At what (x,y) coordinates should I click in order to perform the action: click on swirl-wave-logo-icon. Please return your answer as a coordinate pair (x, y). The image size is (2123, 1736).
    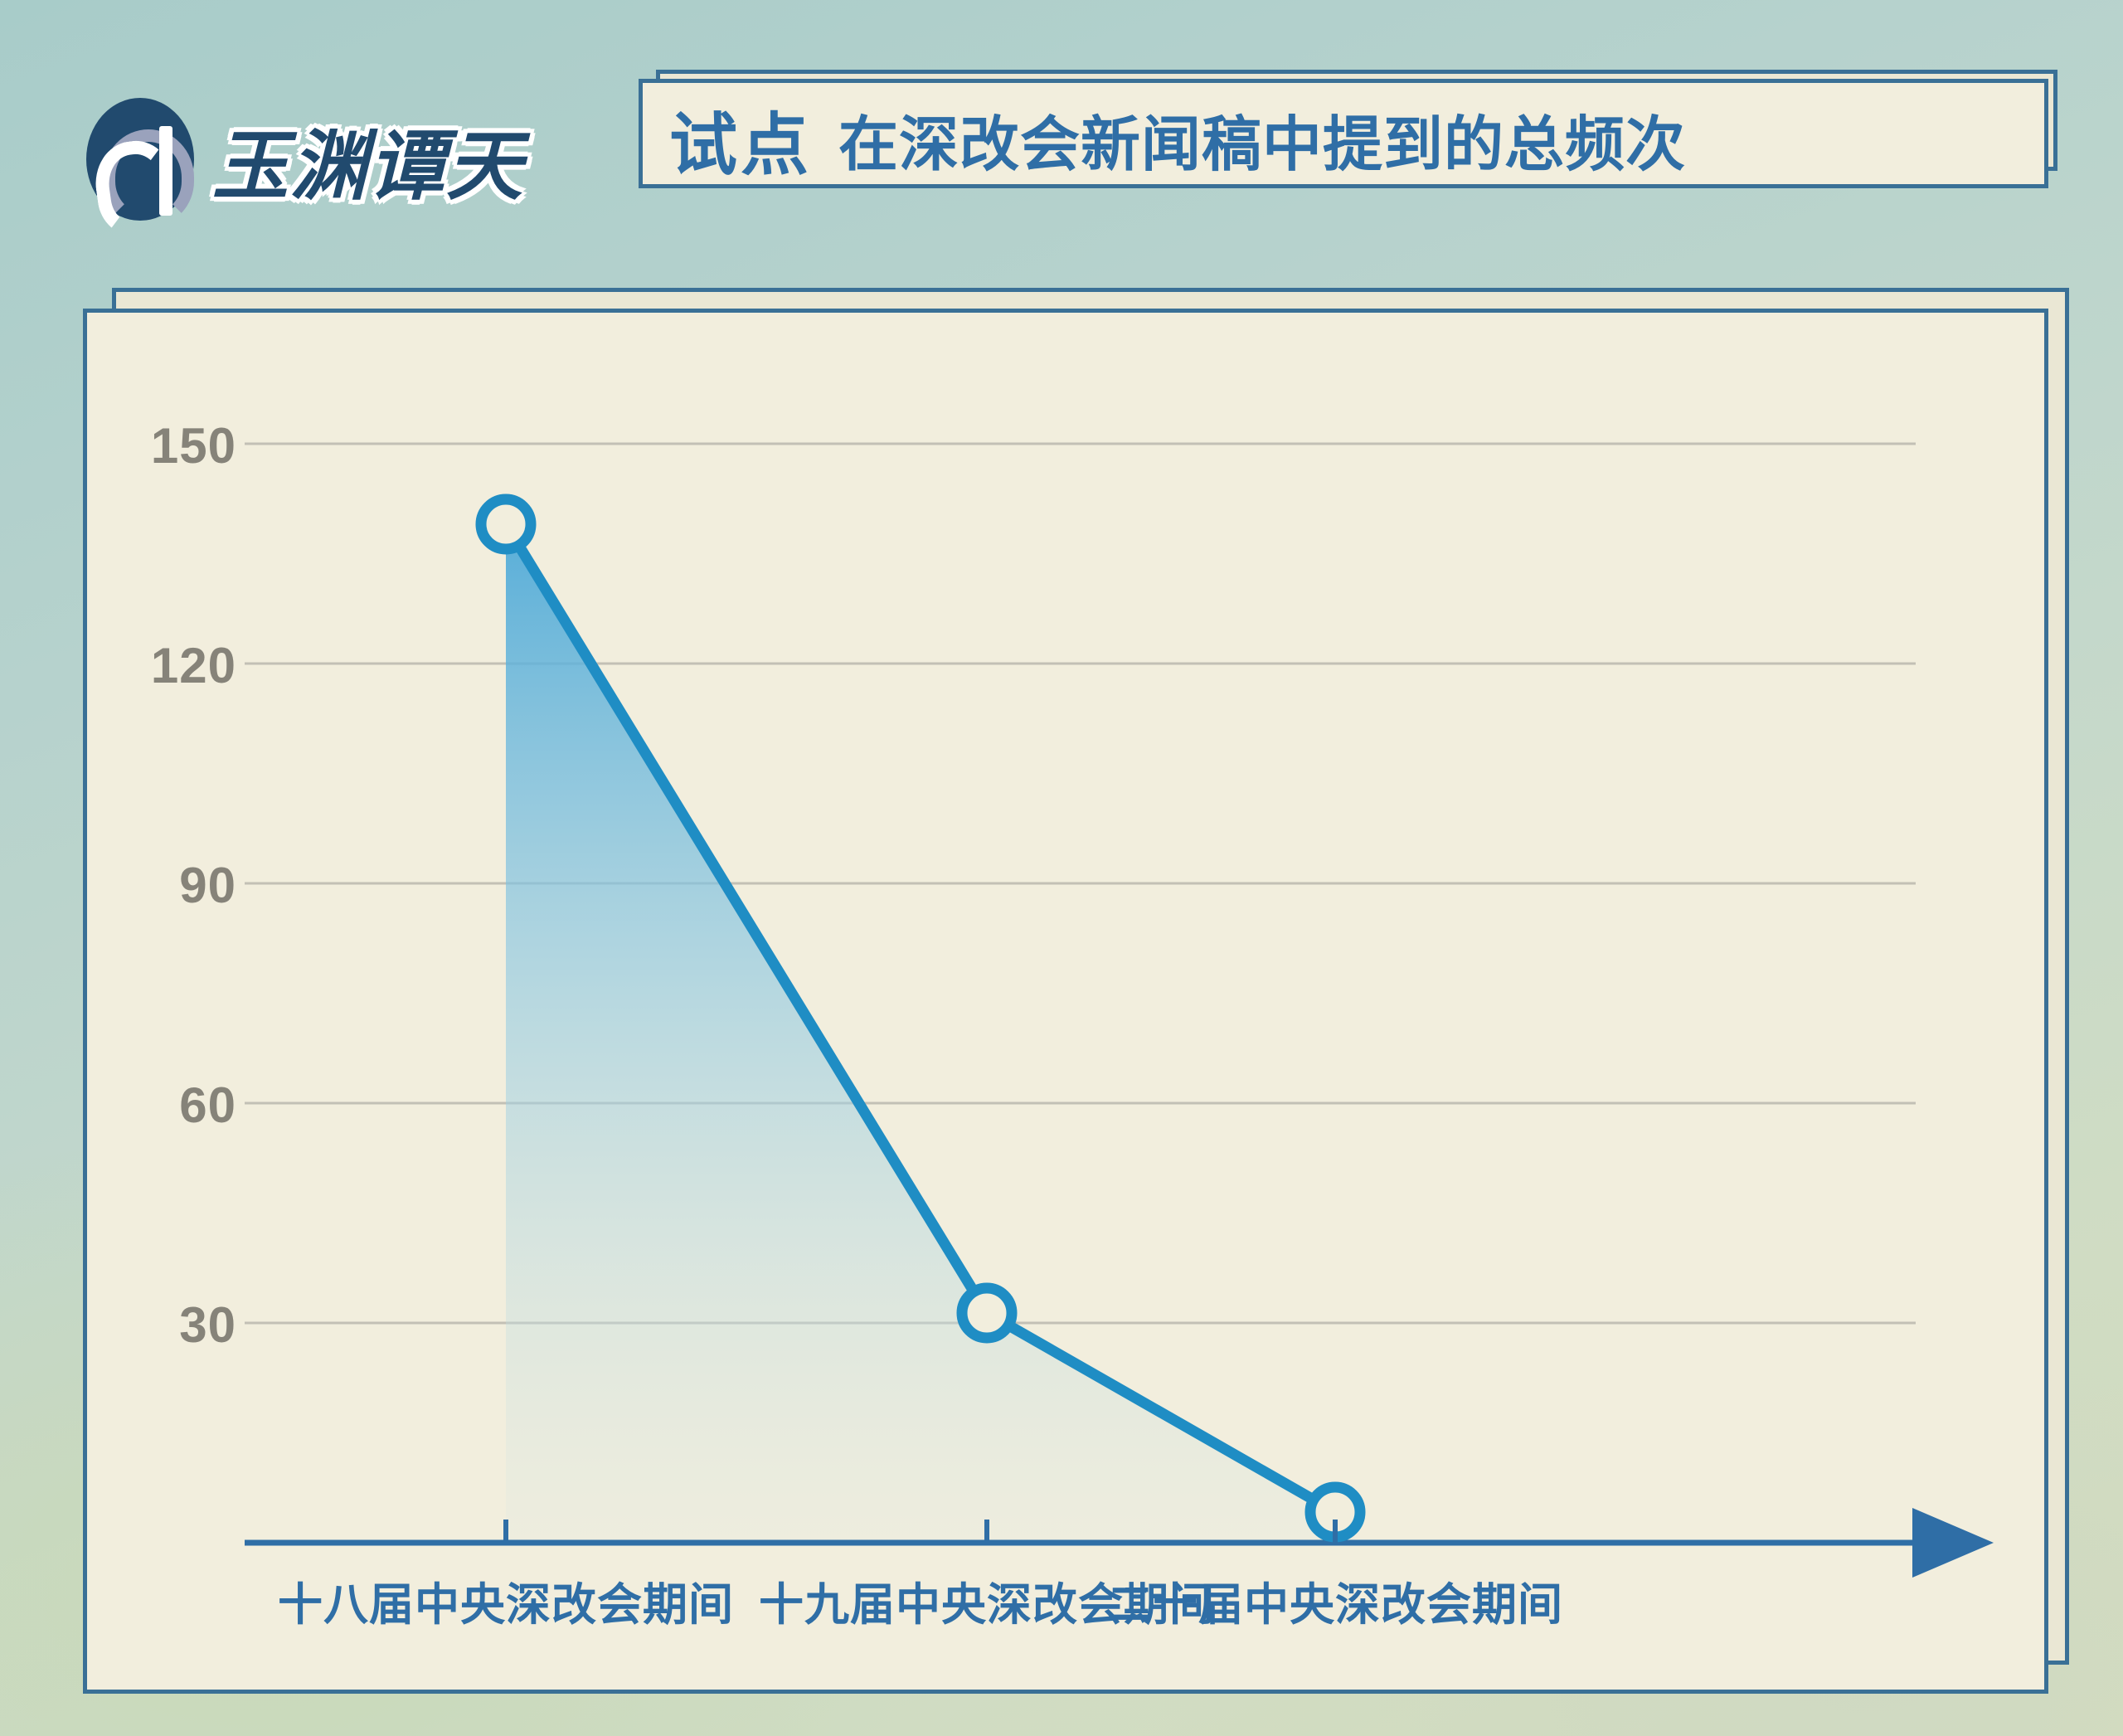
    Looking at the image, I should click on (140, 169).